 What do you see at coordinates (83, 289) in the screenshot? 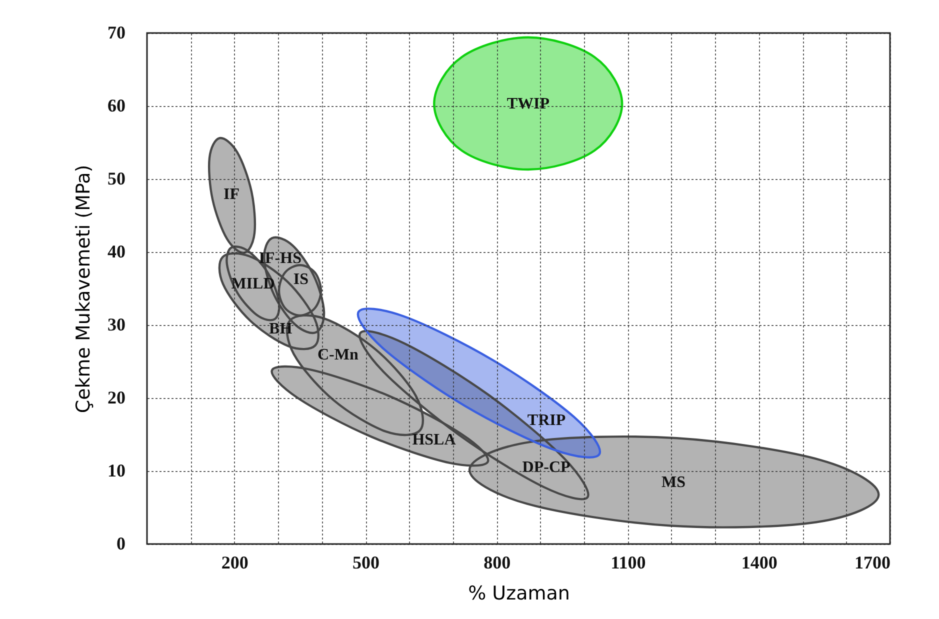
I see `y-axis-title: Çekme Mukavemeti (MPa)` at bounding box center [83, 289].